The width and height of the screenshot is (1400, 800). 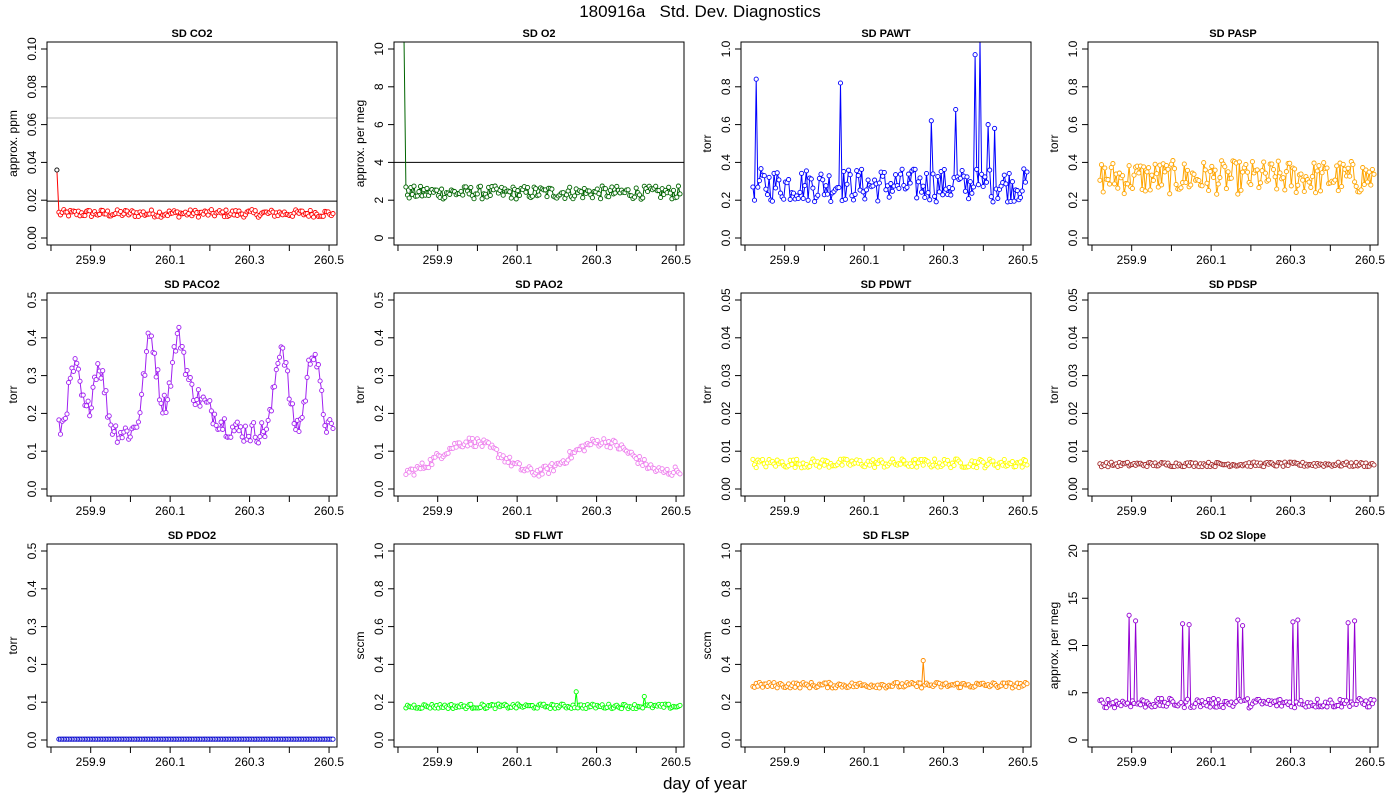 What do you see at coordinates (192, 536) in the screenshot?
I see `panel-title: SD PDO2` at bounding box center [192, 536].